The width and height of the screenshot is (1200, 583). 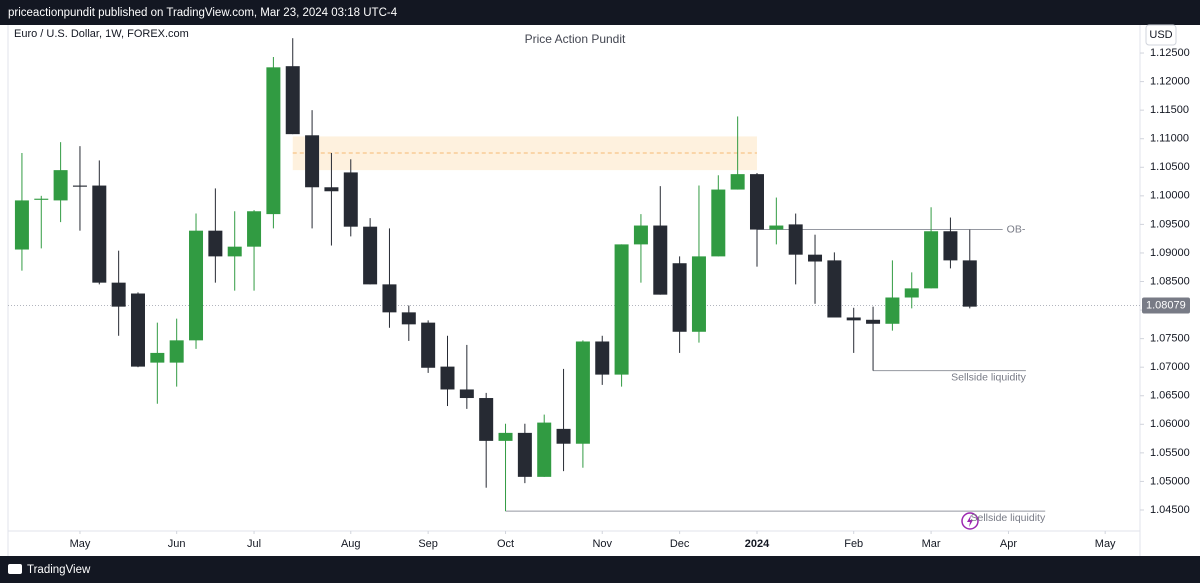 I want to click on x-tick-label: Nov, so click(x=602, y=544).